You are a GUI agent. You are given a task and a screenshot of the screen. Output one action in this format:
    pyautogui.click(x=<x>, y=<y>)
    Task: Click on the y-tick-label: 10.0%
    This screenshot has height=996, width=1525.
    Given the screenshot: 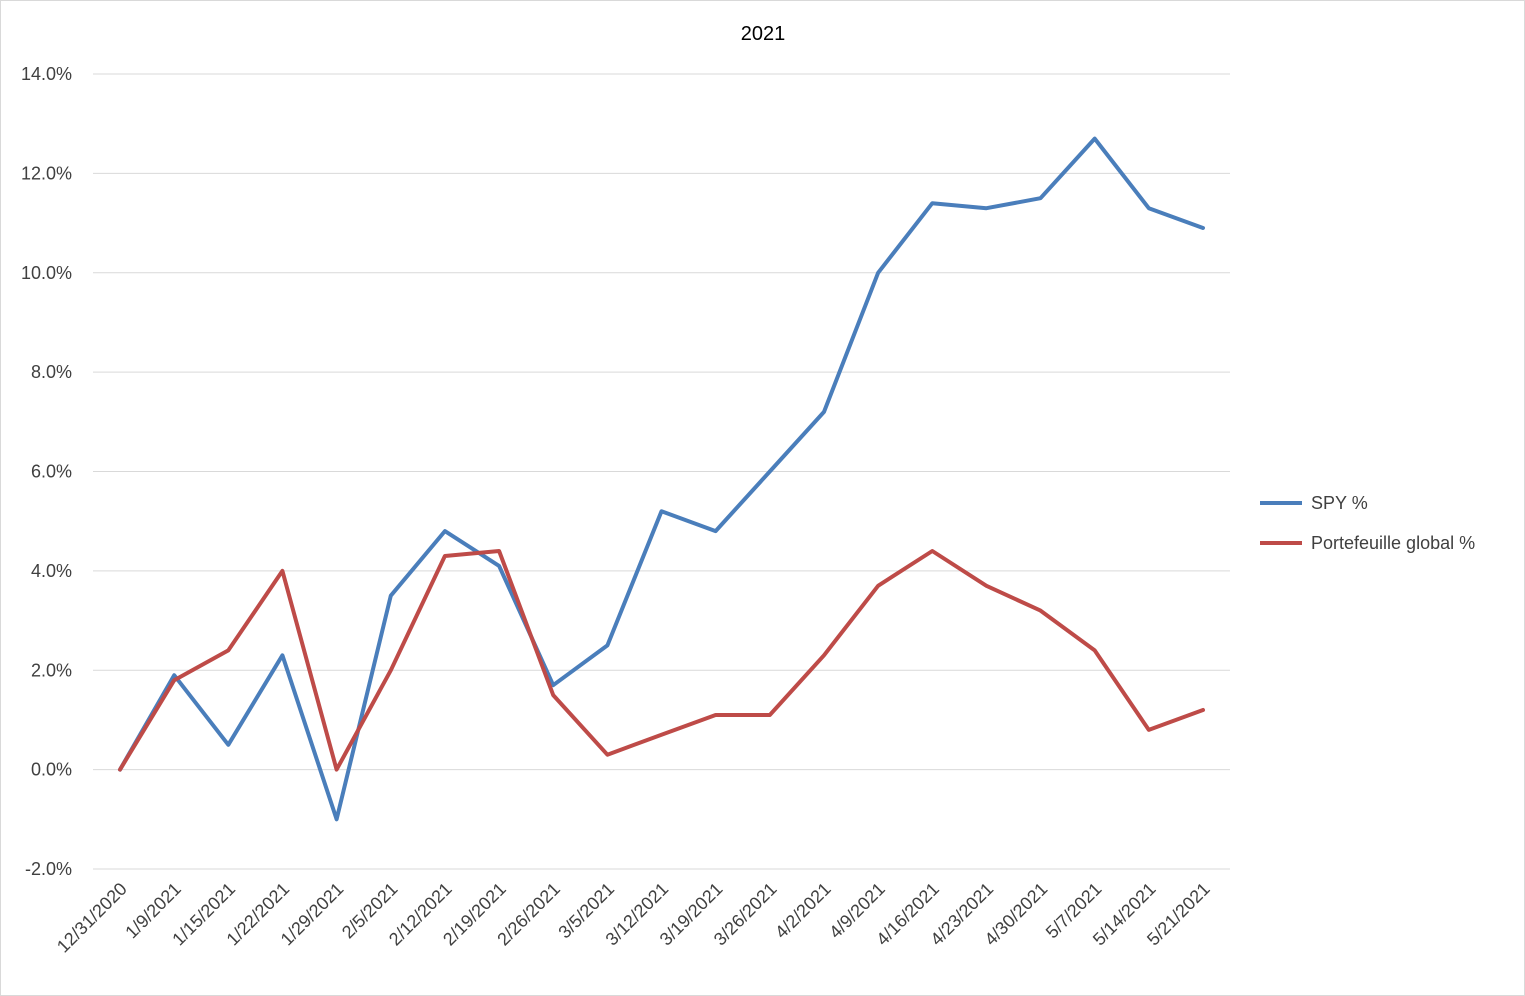 What is the action you would take?
    pyautogui.click(x=46, y=273)
    